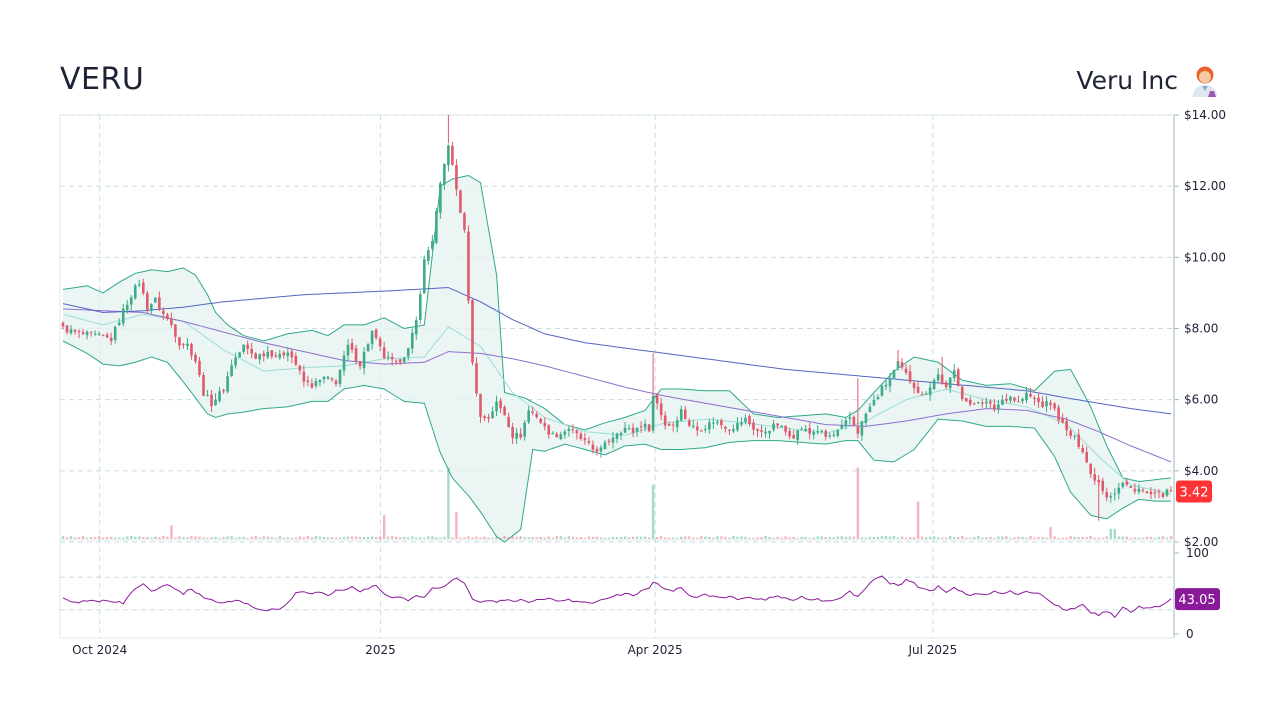  Describe the element at coordinates (1205, 186) in the screenshot. I see `price-tick-label: $12.00` at that location.